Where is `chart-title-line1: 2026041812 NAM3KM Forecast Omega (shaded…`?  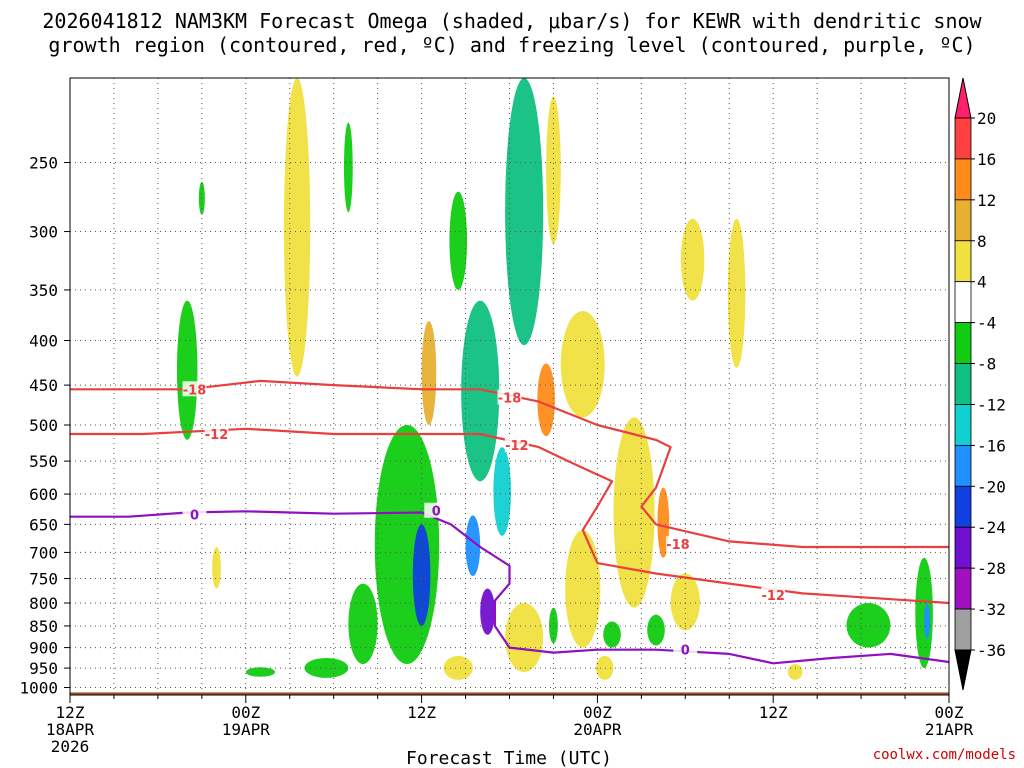
chart-title-line1: 2026041812 NAM3KM Forecast Omega (shaded… is located at coordinates (512, 21).